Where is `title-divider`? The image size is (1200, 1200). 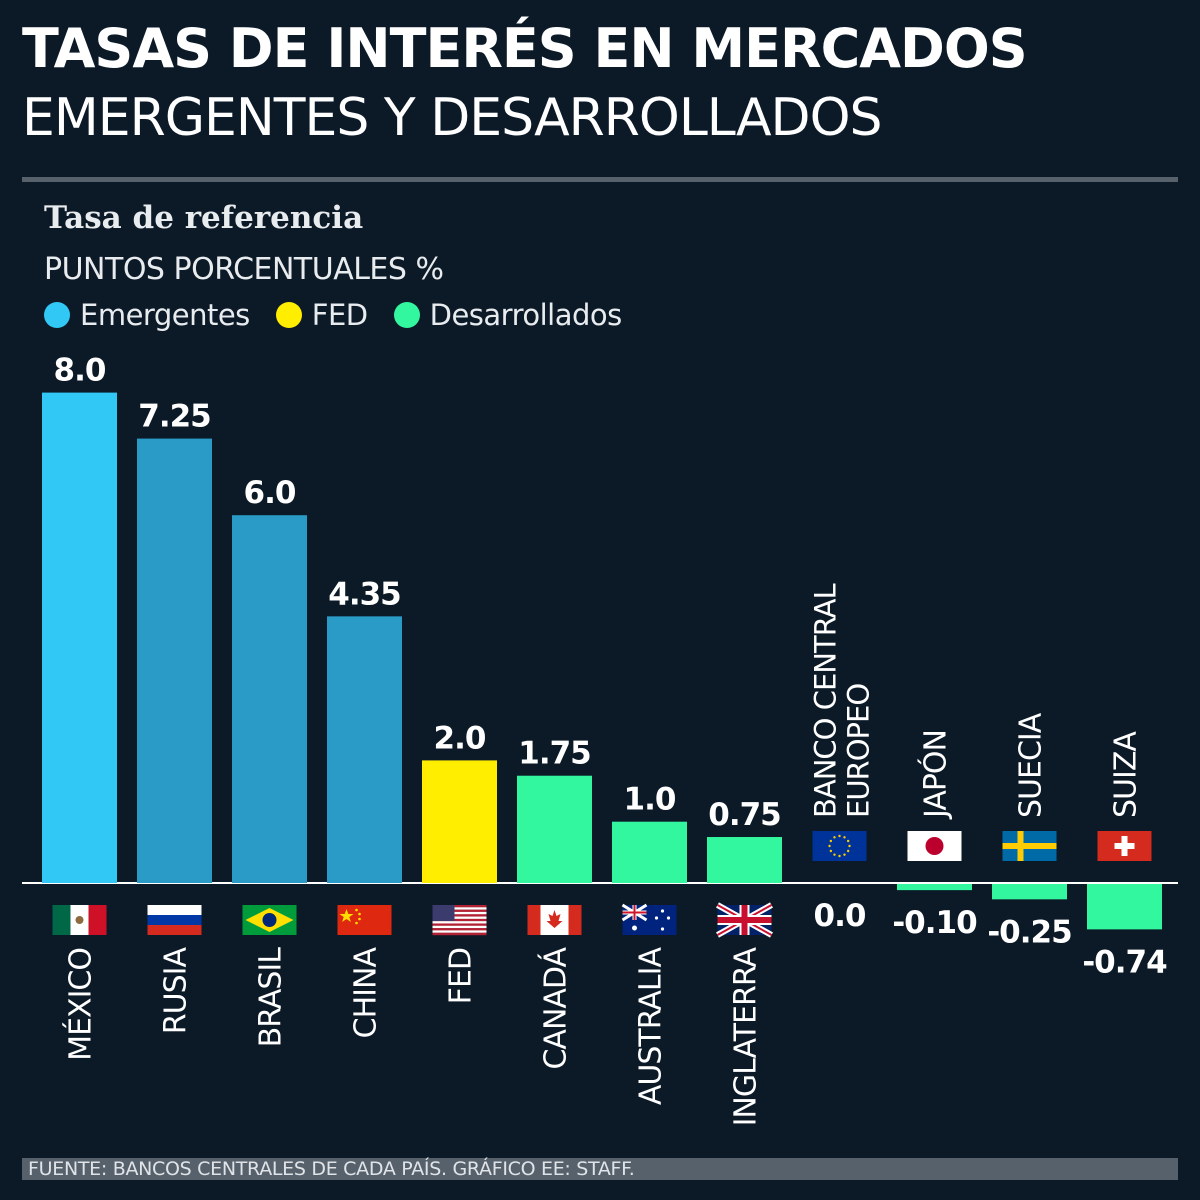
title-divider is located at coordinates (600, 179).